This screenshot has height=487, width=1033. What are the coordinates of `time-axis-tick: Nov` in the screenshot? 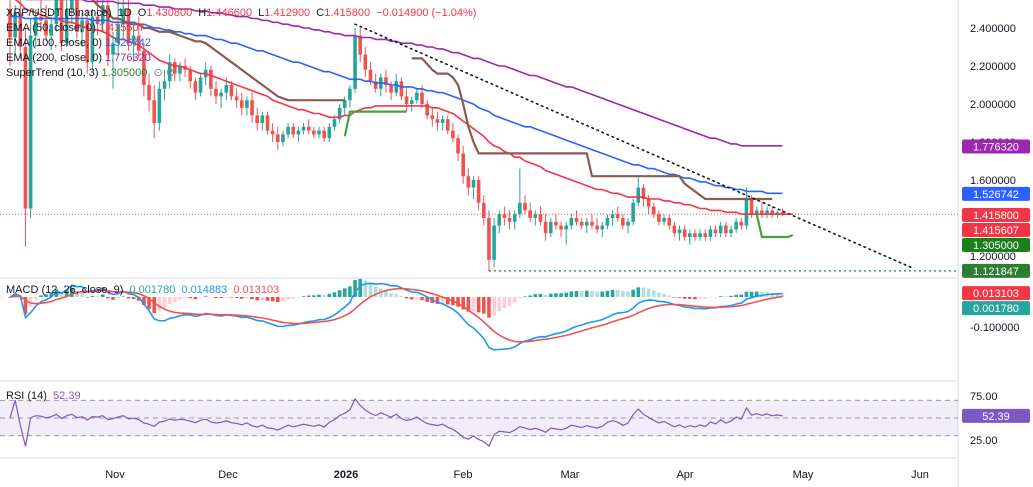 It's located at (115, 475).